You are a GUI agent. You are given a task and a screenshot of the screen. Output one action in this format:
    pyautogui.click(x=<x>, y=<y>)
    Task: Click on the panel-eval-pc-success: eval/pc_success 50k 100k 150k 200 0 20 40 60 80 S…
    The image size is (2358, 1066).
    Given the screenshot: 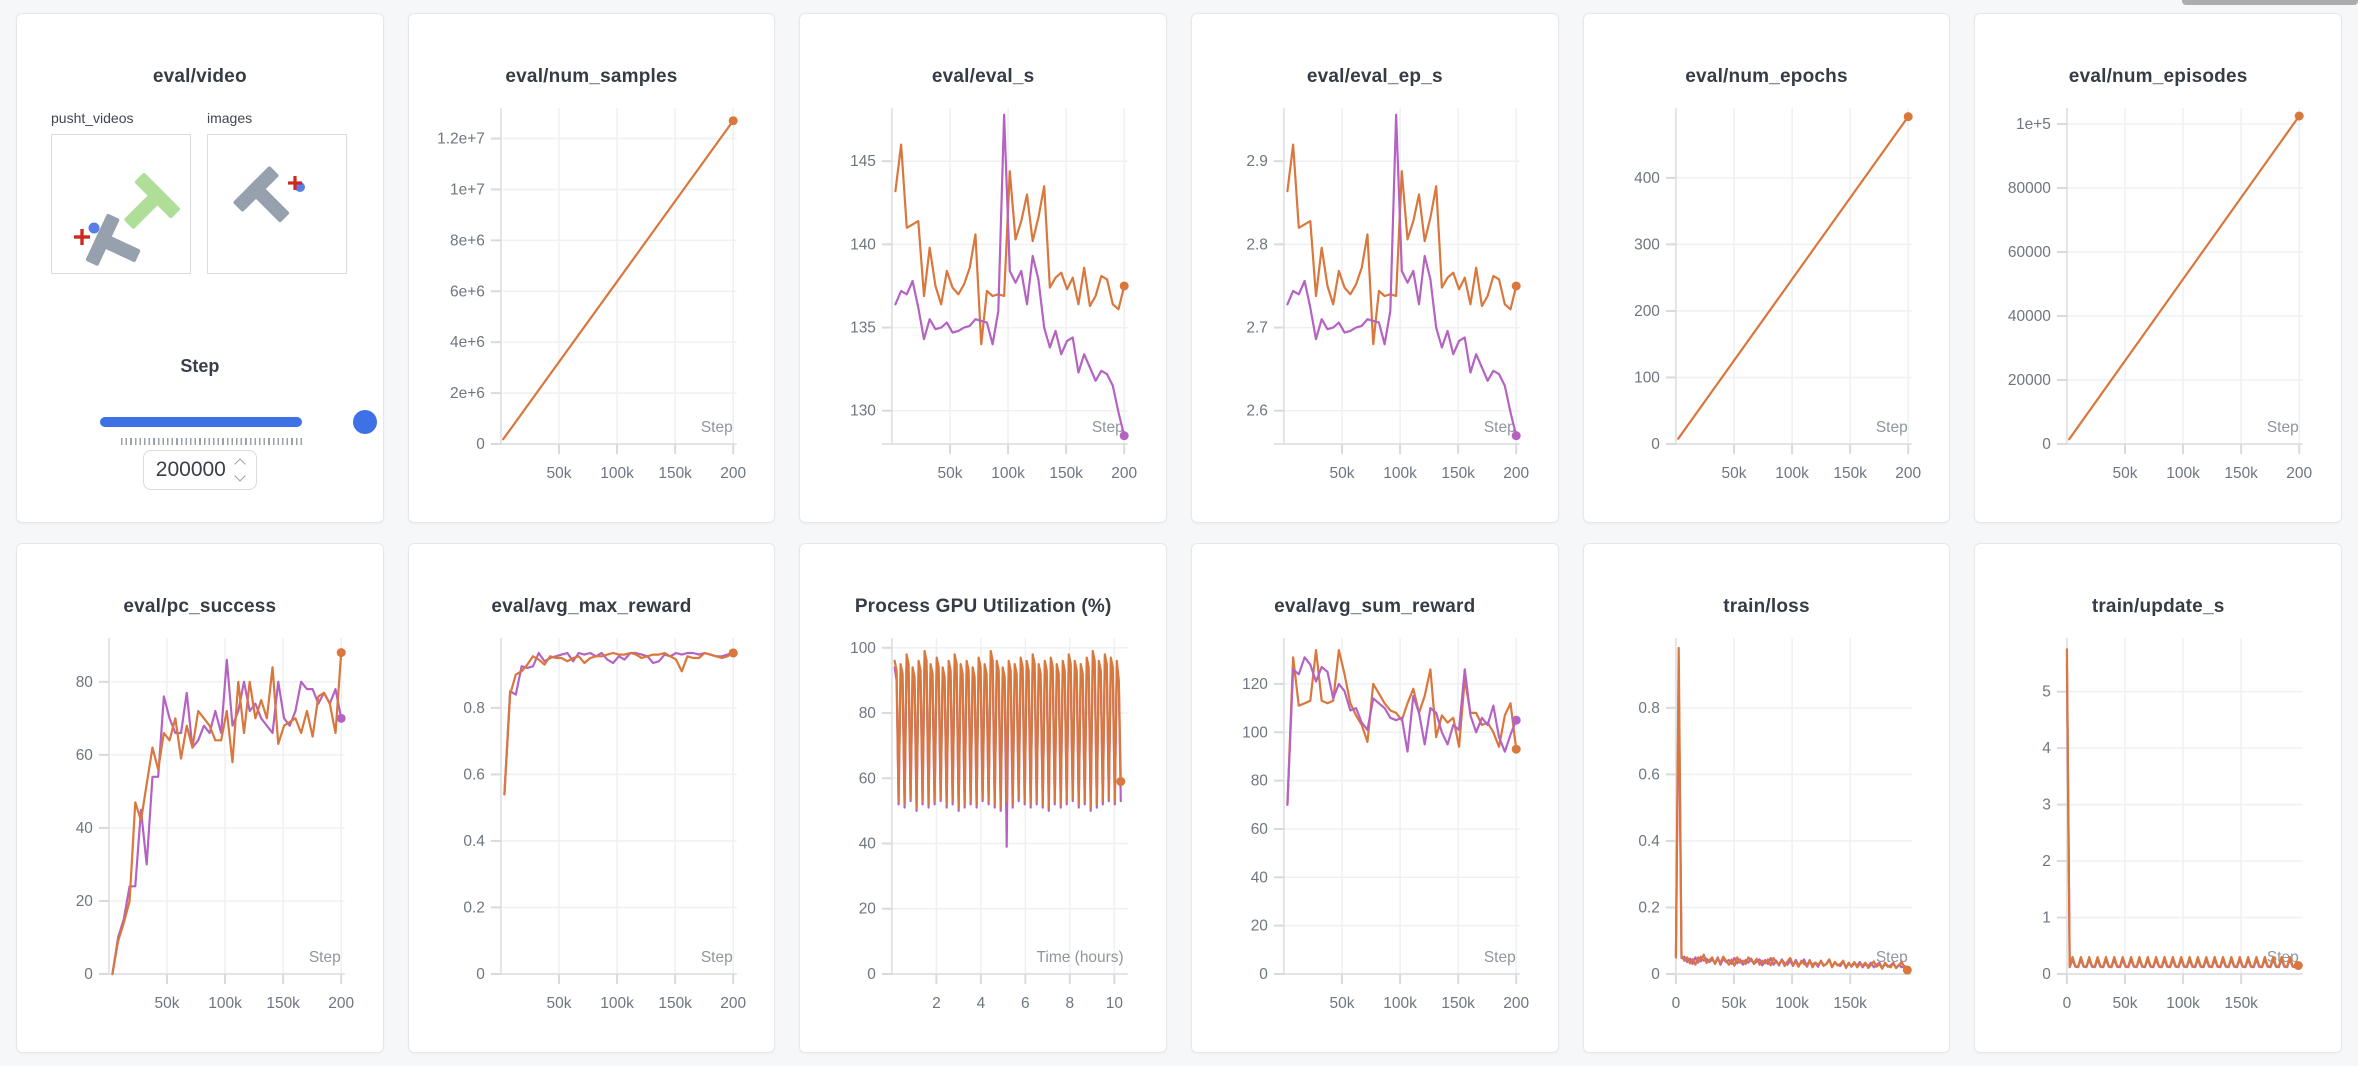 What is the action you would take?
    pyautogui.click(x=200, y=798)
    